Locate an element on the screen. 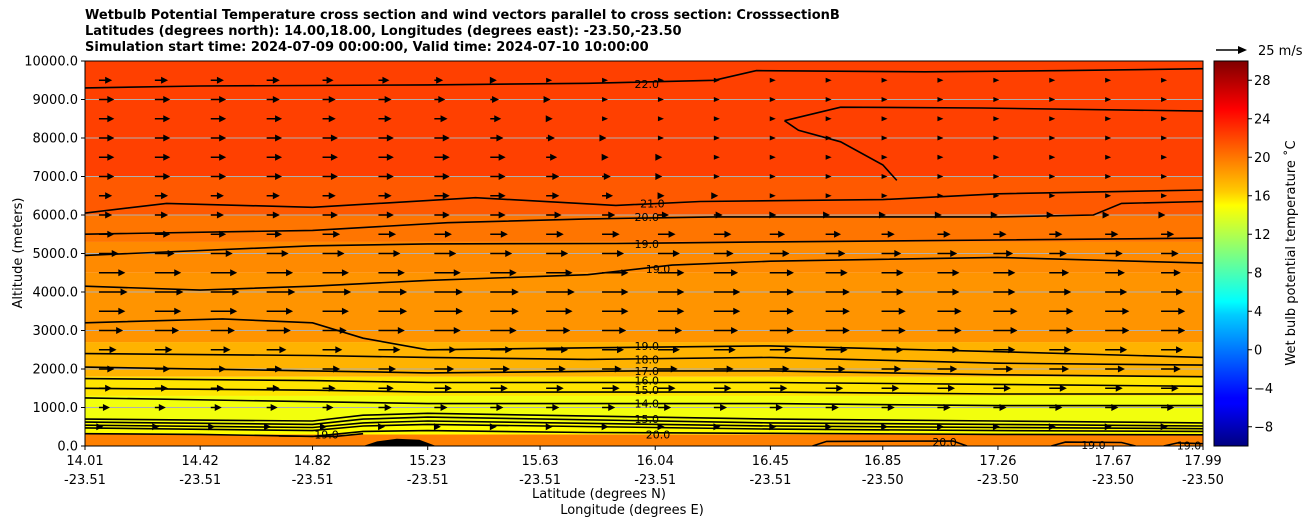  x-tick-lon-label-2: -23.51 is located at coordinates (313, 480).